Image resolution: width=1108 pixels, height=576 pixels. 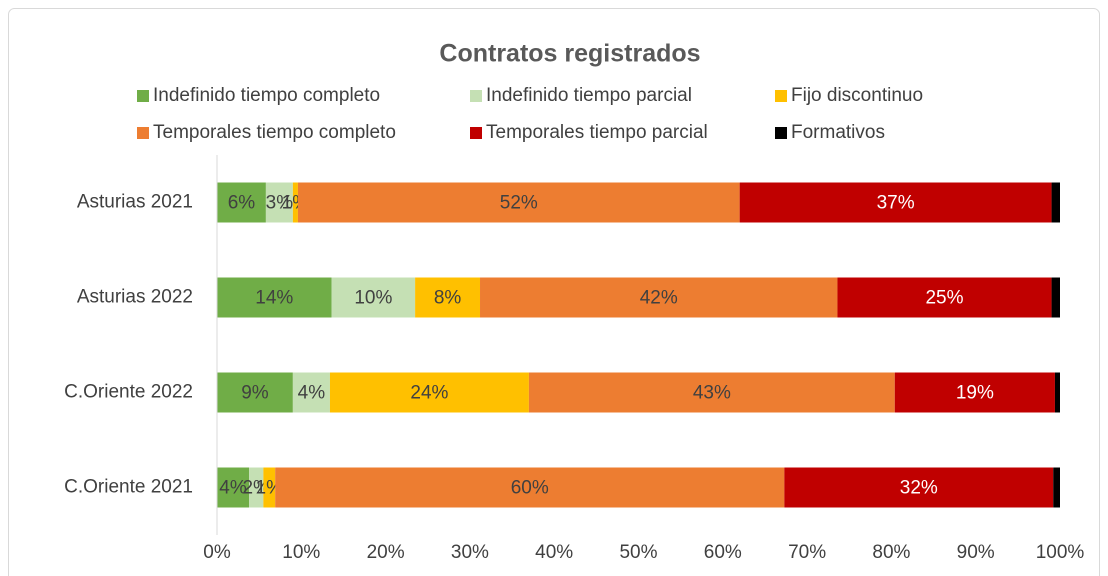 I want to click on data-label: 37%, so click(x=896, y=203).